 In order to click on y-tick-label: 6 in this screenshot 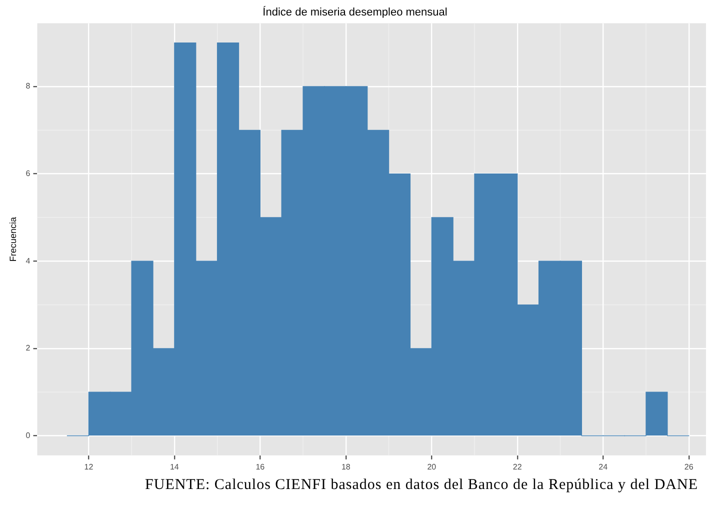, I will do `click(28, 173)`.